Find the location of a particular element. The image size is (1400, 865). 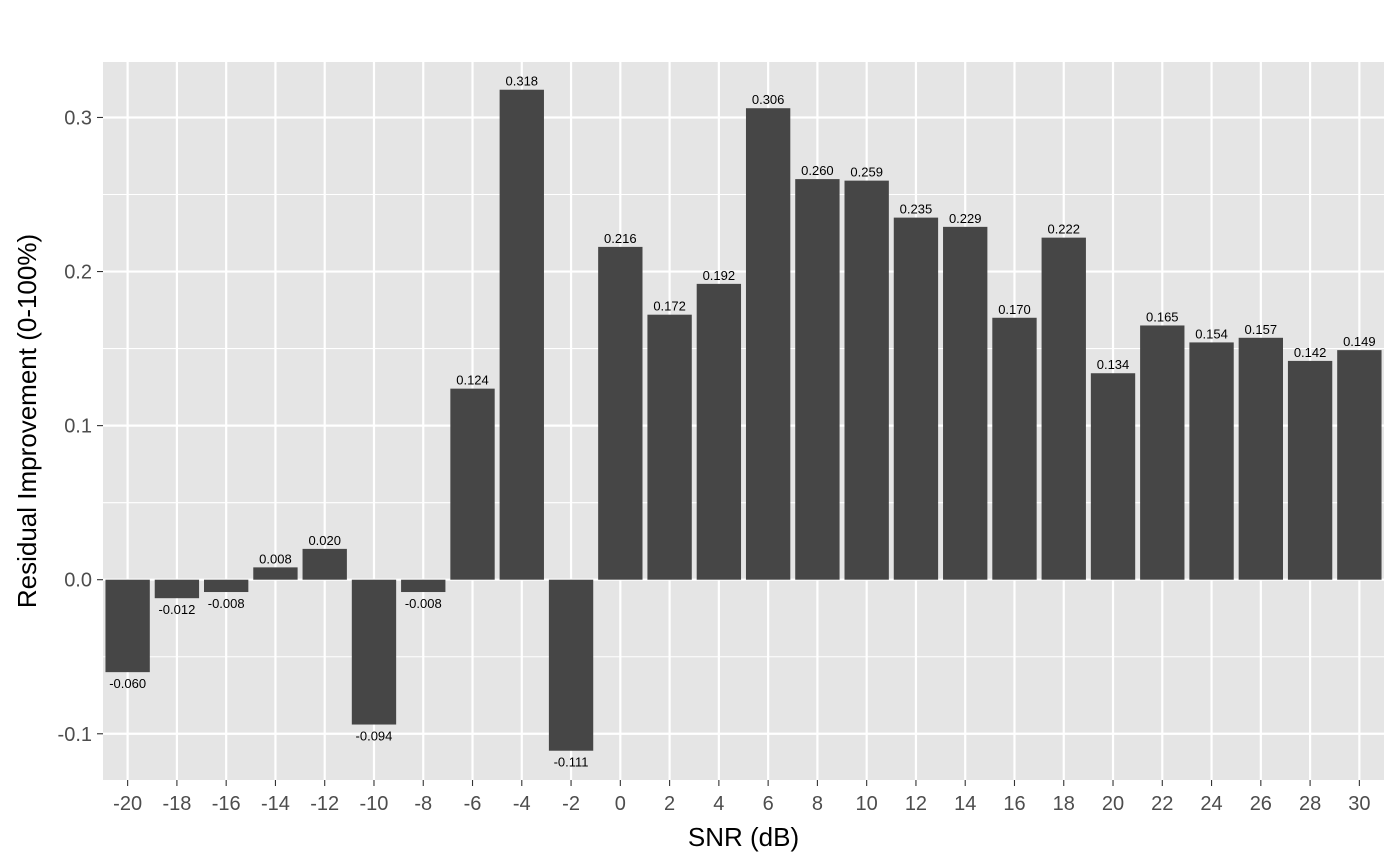

y-tick-label: 0.0 is located at coordinates (78, 581).